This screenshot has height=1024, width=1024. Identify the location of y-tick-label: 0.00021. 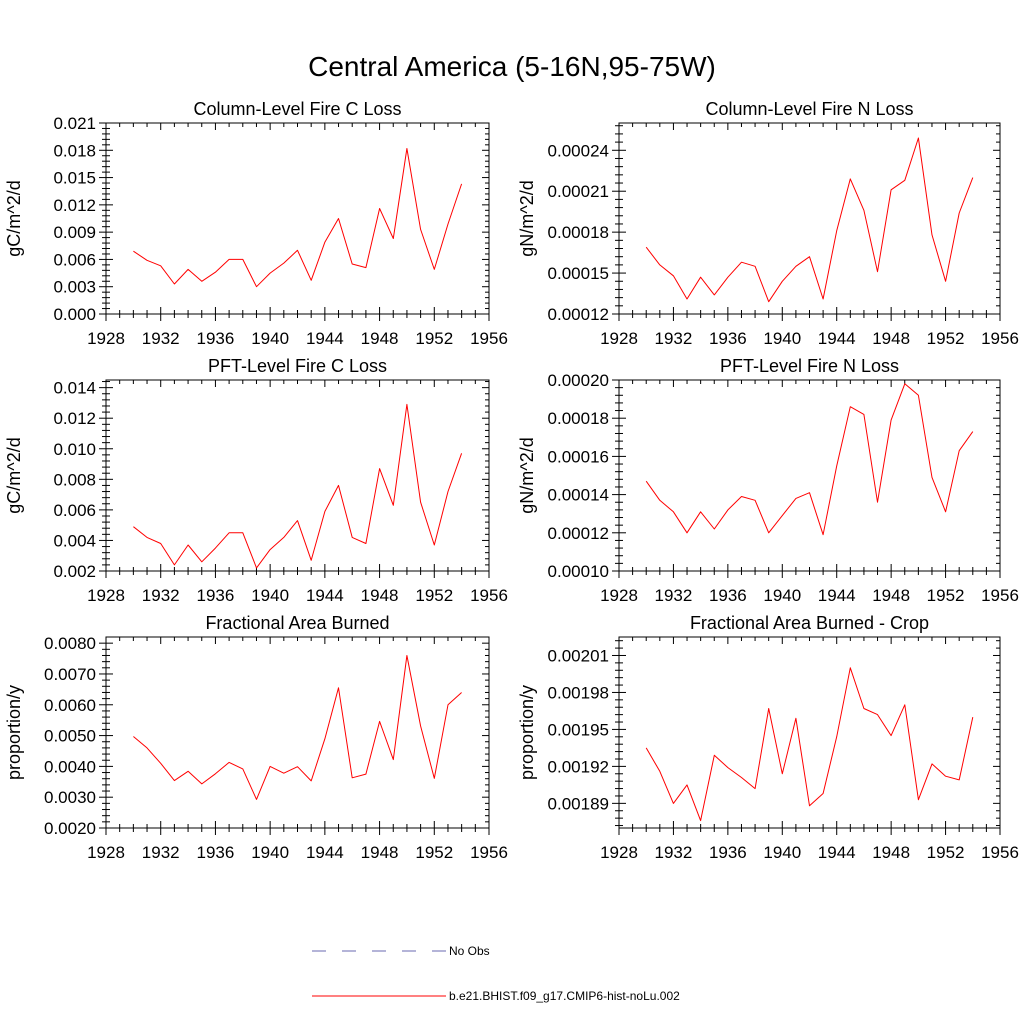
(578, 191).